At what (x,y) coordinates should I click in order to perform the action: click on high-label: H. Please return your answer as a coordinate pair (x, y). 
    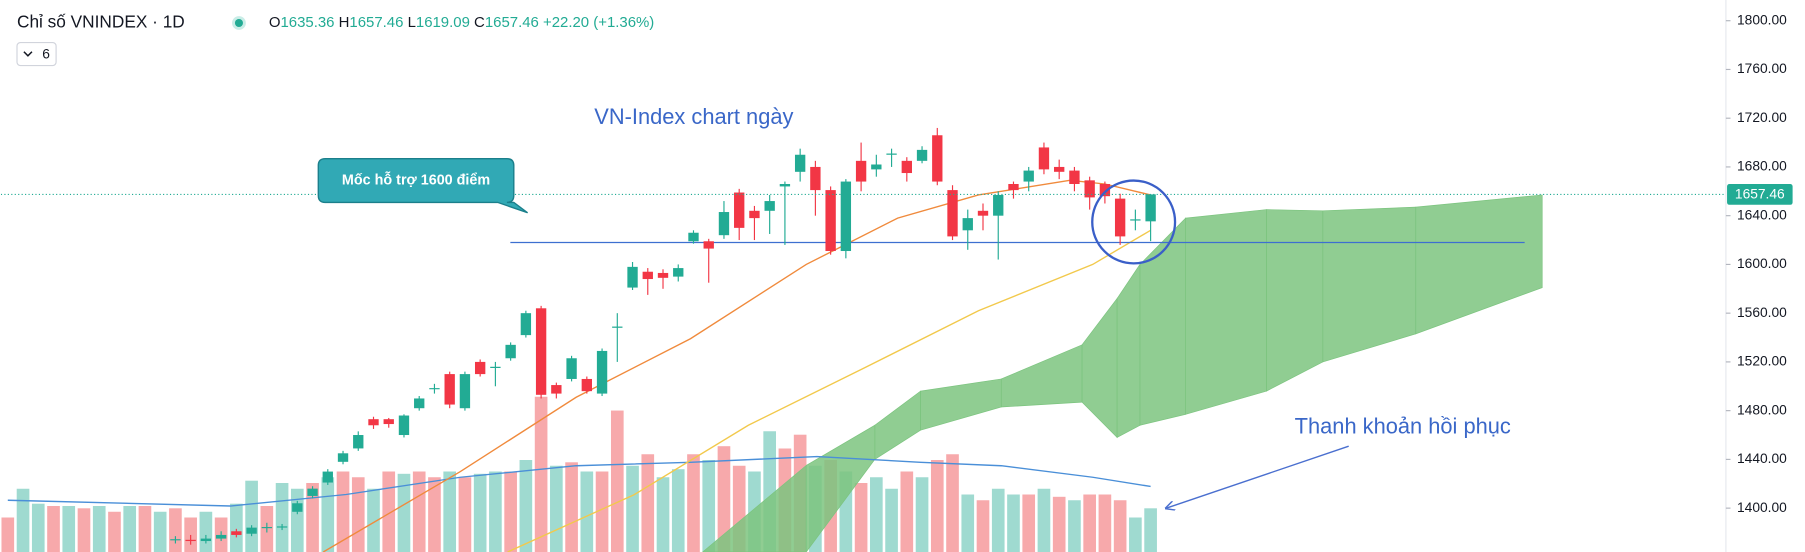
    Looking at the image, I should click on (344, 22).